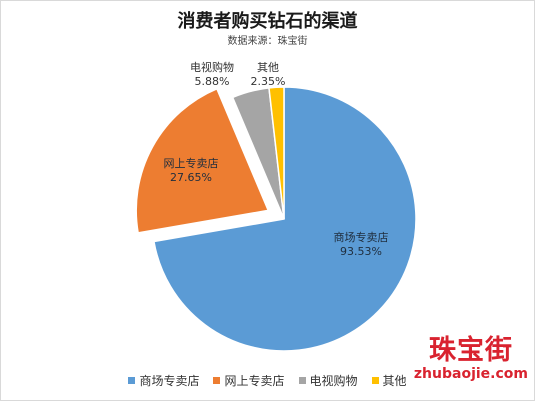  I want to click on data-label-value: 5.88%, so click(212, 81).